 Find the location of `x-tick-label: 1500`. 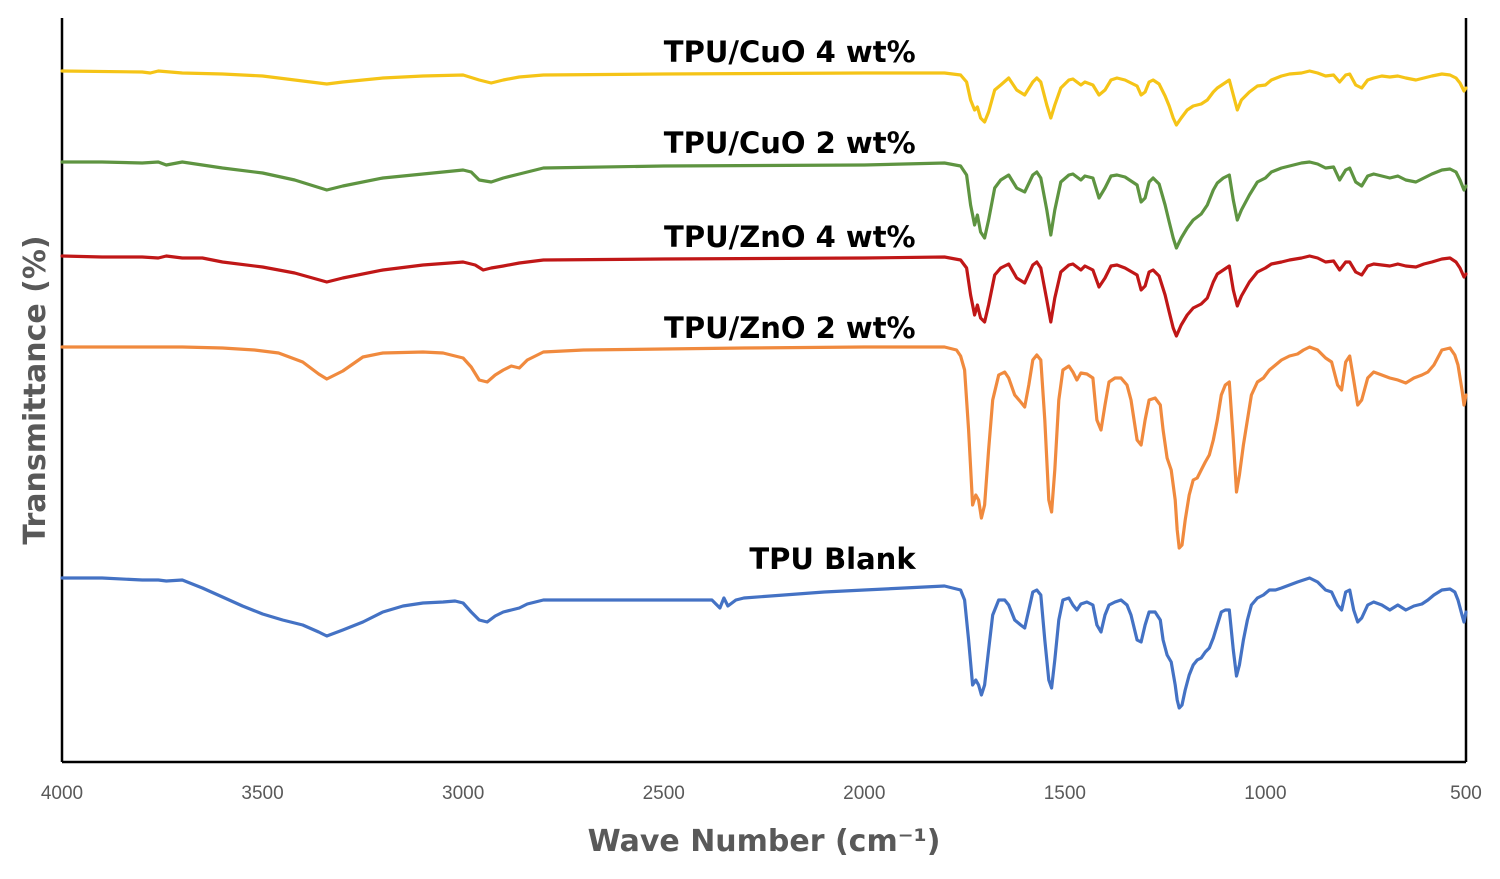

x-tick-label: 1500 is located at coordinates (1065, 793).